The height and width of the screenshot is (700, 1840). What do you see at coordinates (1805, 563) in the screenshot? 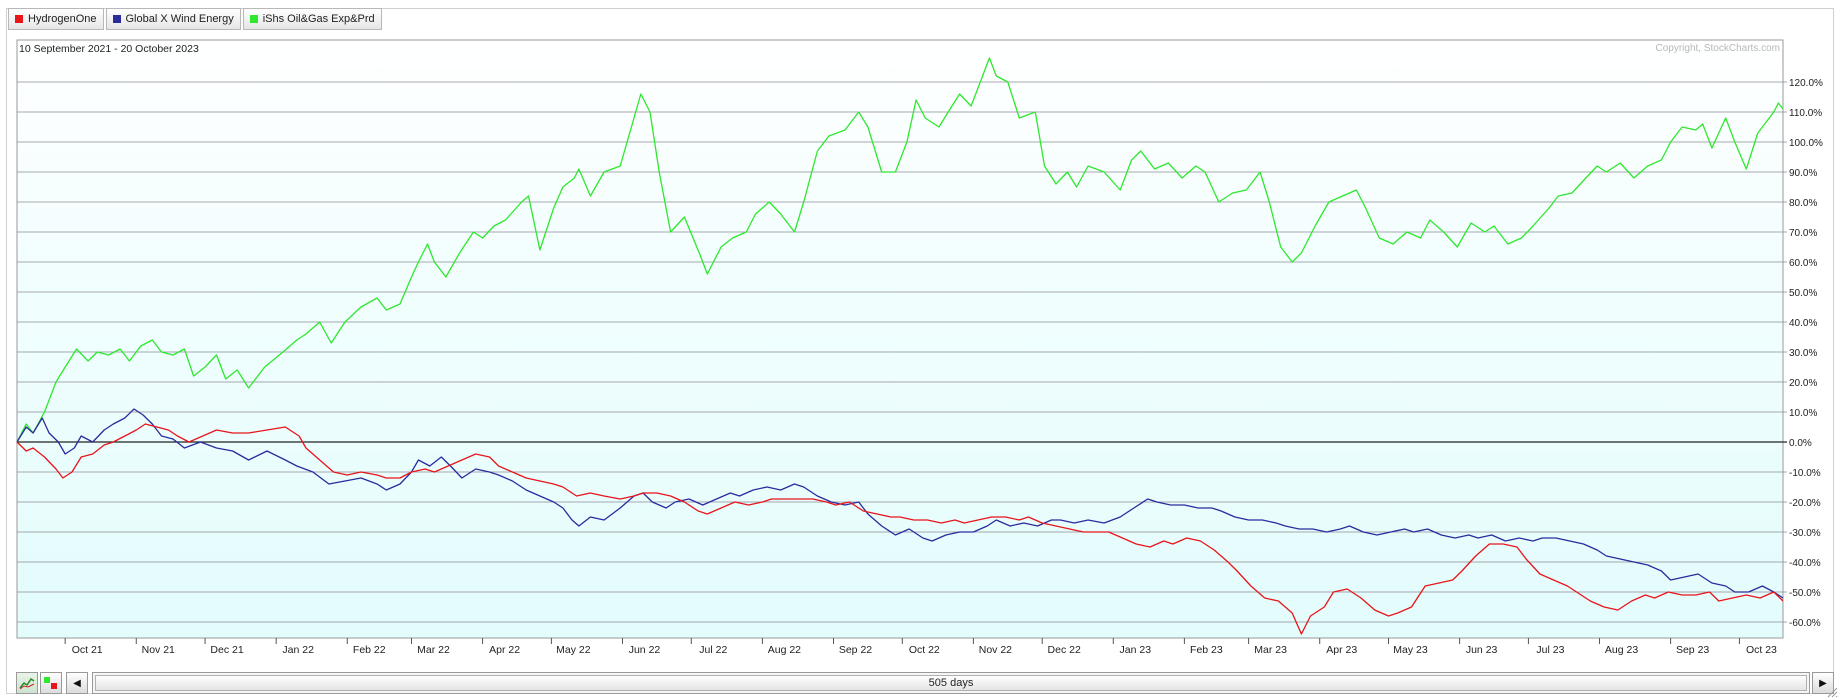
I see `y-tick-label: -40.0%` at bounding box center [1805, 563].